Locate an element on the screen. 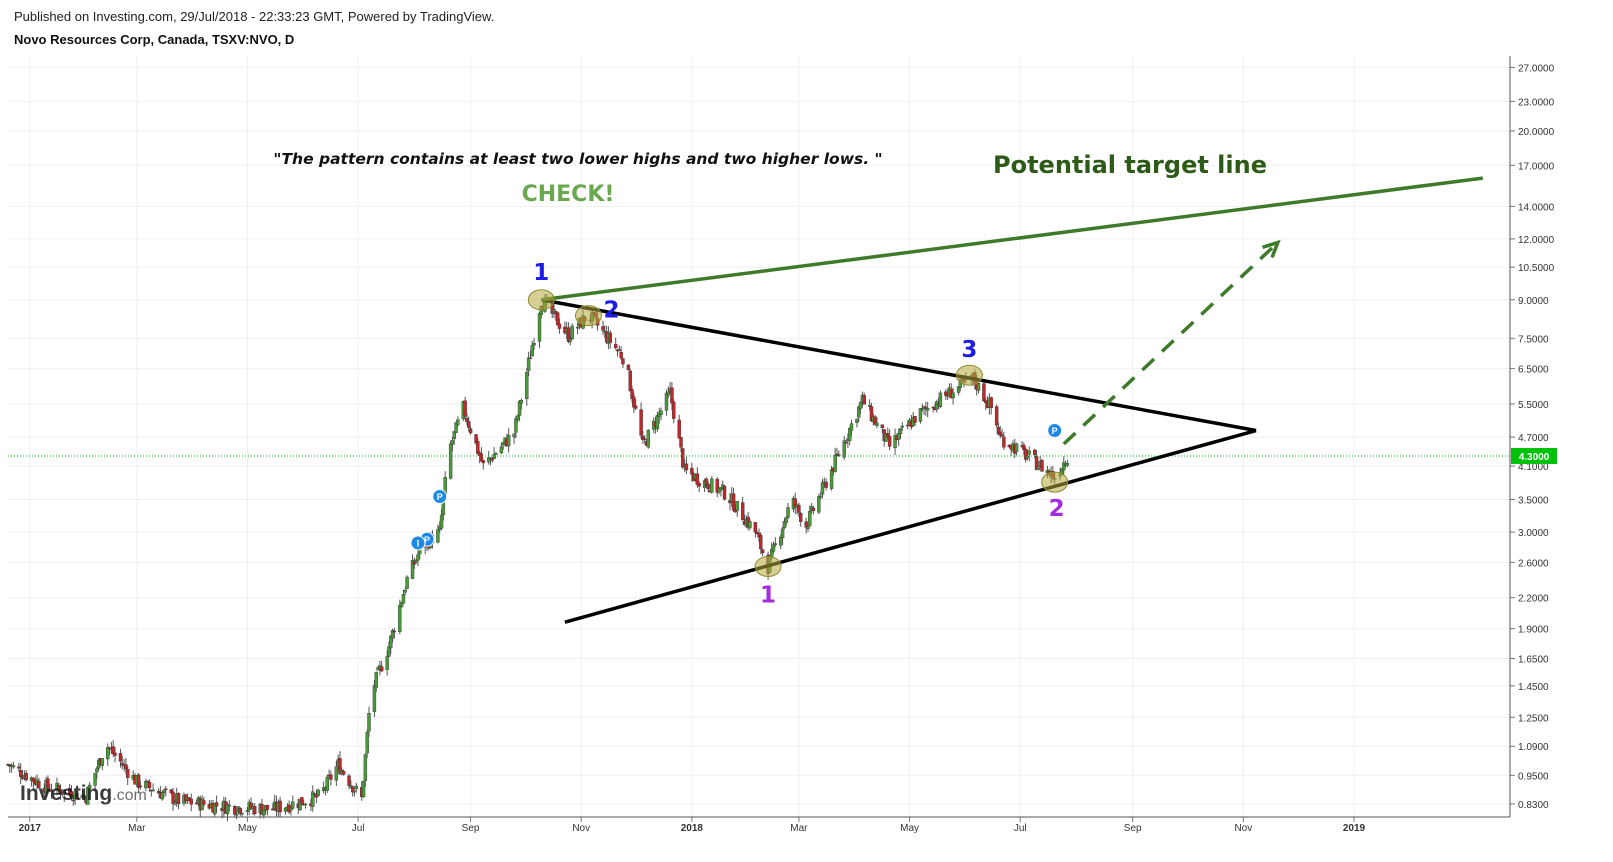  target-line is located at coordinates (1012, 239).